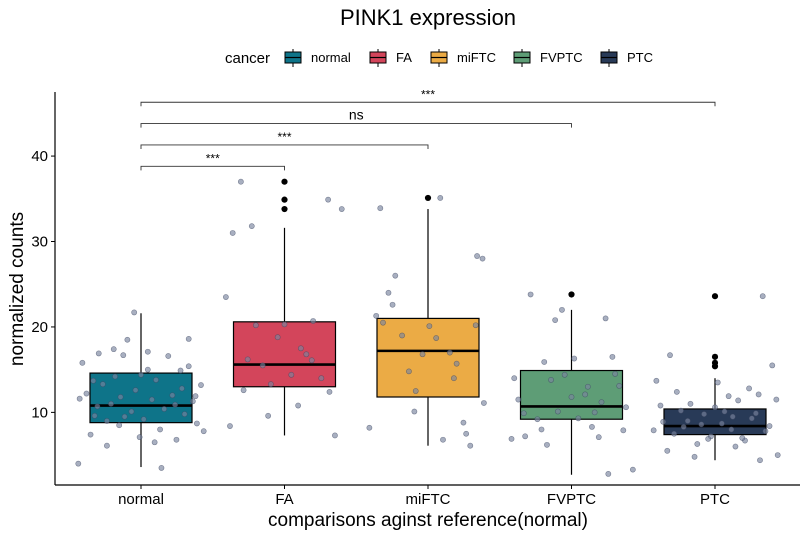  Describe the element at coordinates (428, 357) in the screenshot. I see `box-miftc` at that location.